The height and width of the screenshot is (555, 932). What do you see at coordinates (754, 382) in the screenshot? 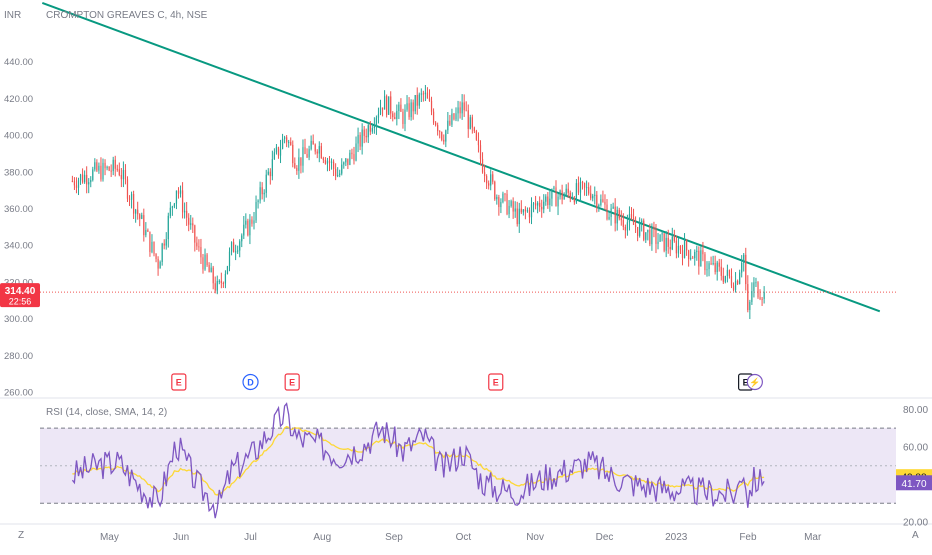
I see `split-marker` at bounding box center [754, 382].